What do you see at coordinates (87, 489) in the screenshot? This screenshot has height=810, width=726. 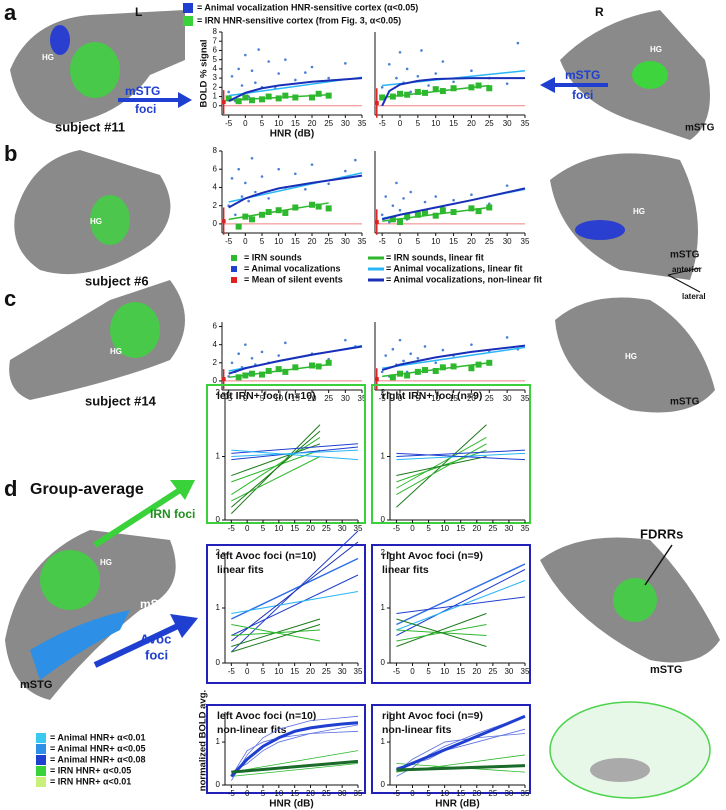 I see `group-label: Group-average` at bounding box center [87, 489].